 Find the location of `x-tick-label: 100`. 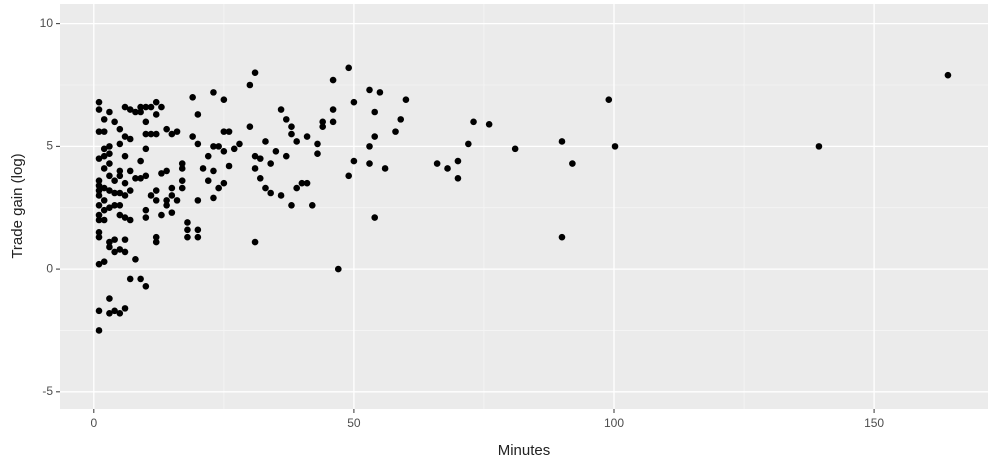

x-tick-label: 100 is located at coordinates (614, 423).